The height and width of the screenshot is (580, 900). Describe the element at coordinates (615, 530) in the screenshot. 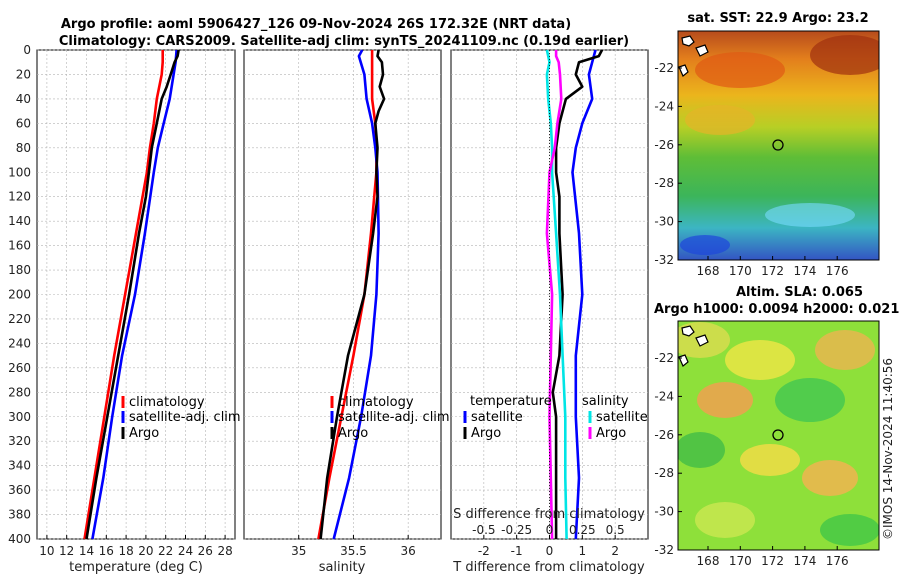

I see `s-tick-label: 0.5` at that location.